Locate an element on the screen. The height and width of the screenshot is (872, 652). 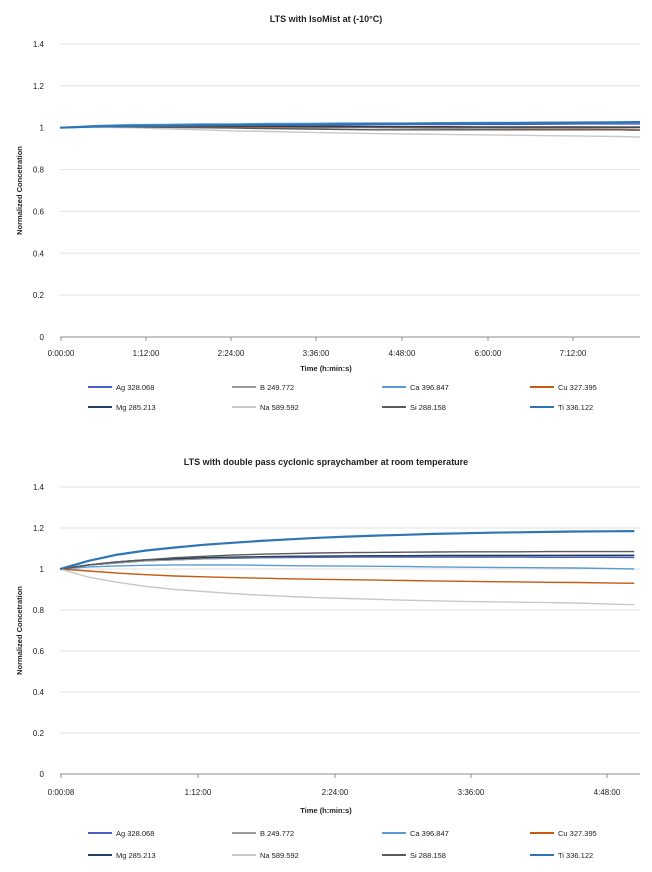
x-tick-label: 0:00:00 is located at coordinates (61, 353).